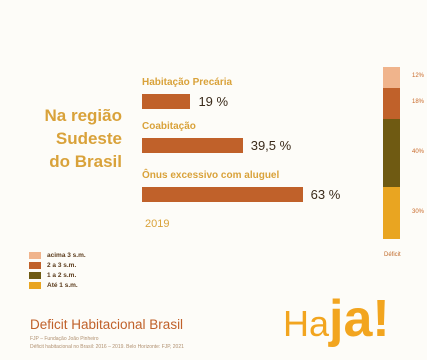  I want to click on legend-label: Até 1 s.m., so click(62, 285).